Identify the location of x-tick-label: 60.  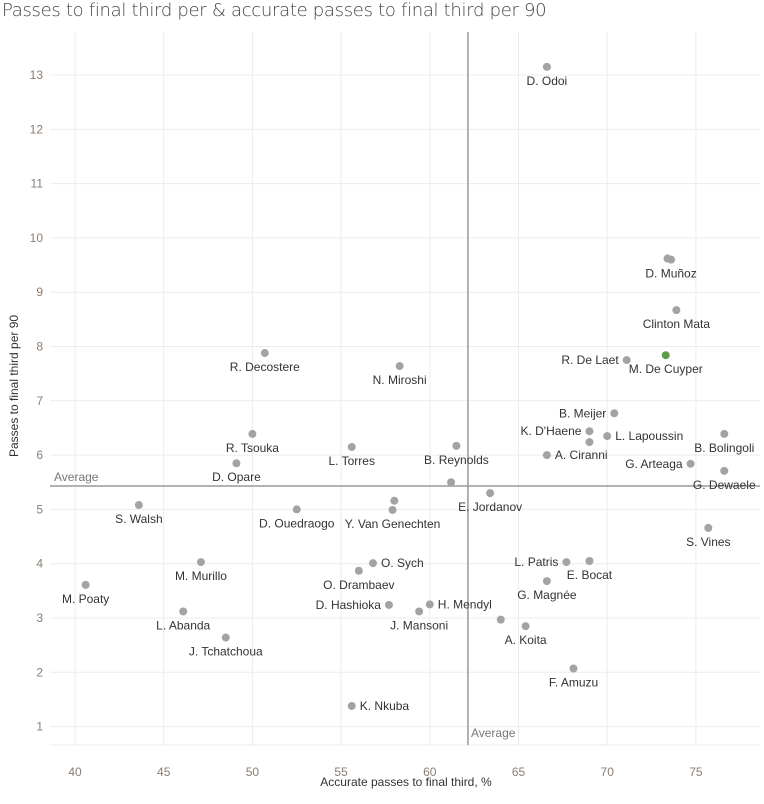
(430, 772).